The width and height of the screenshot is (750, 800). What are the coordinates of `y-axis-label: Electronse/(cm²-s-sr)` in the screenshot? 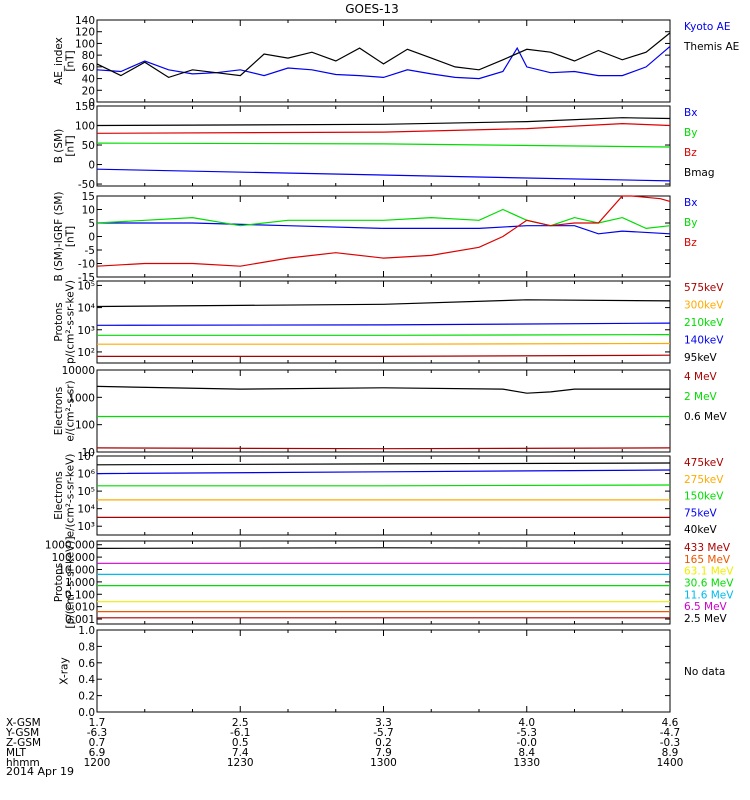 It's located at (65, 410).